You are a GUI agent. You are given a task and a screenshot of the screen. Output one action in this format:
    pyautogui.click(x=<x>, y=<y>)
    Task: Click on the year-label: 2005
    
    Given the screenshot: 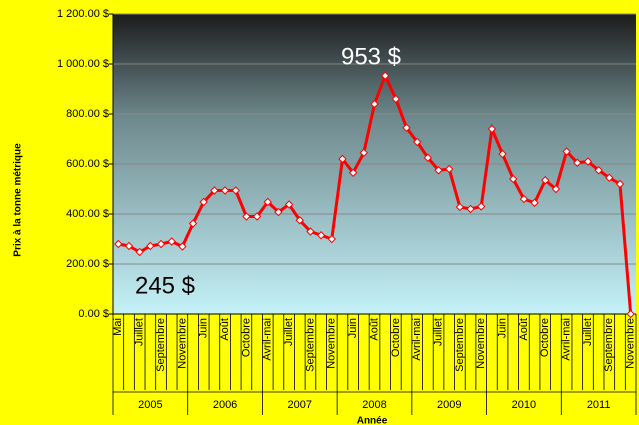 What is the action you would take?
    pyautogui.click(x=150, y=405)
    